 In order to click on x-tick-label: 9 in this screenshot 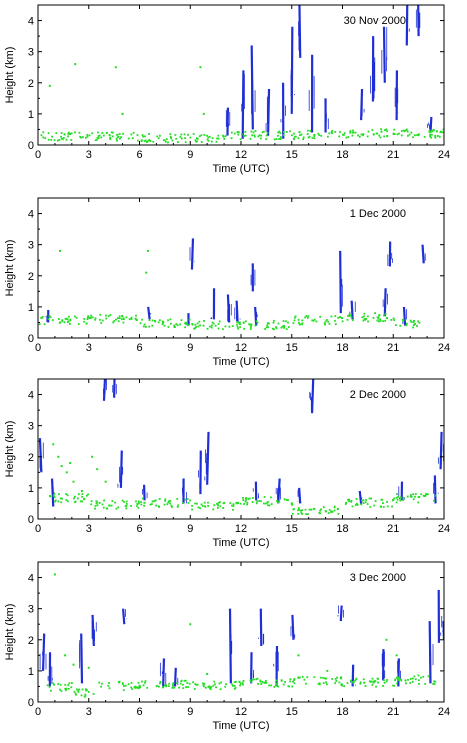, I will do `click(190, 712)`.